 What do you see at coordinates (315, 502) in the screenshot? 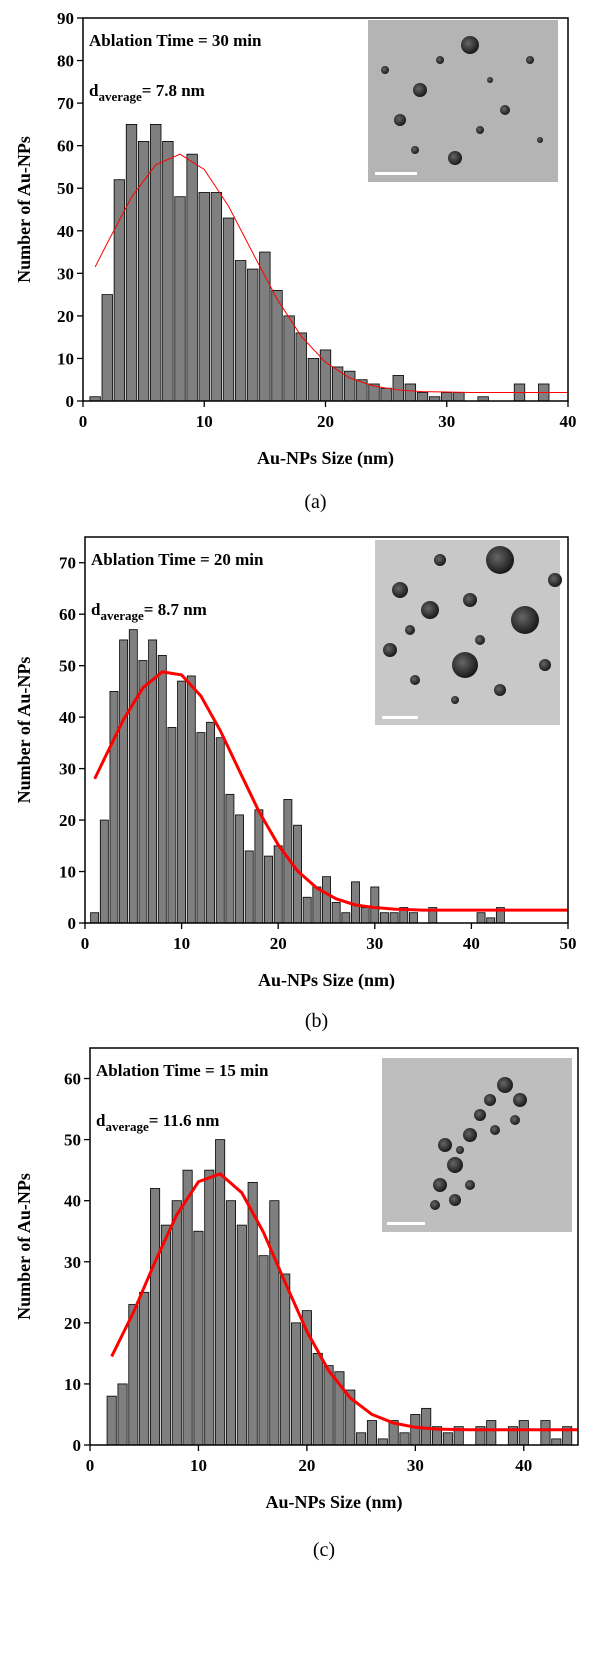
I see `caption: (a)` at bounding box center [315, 502].